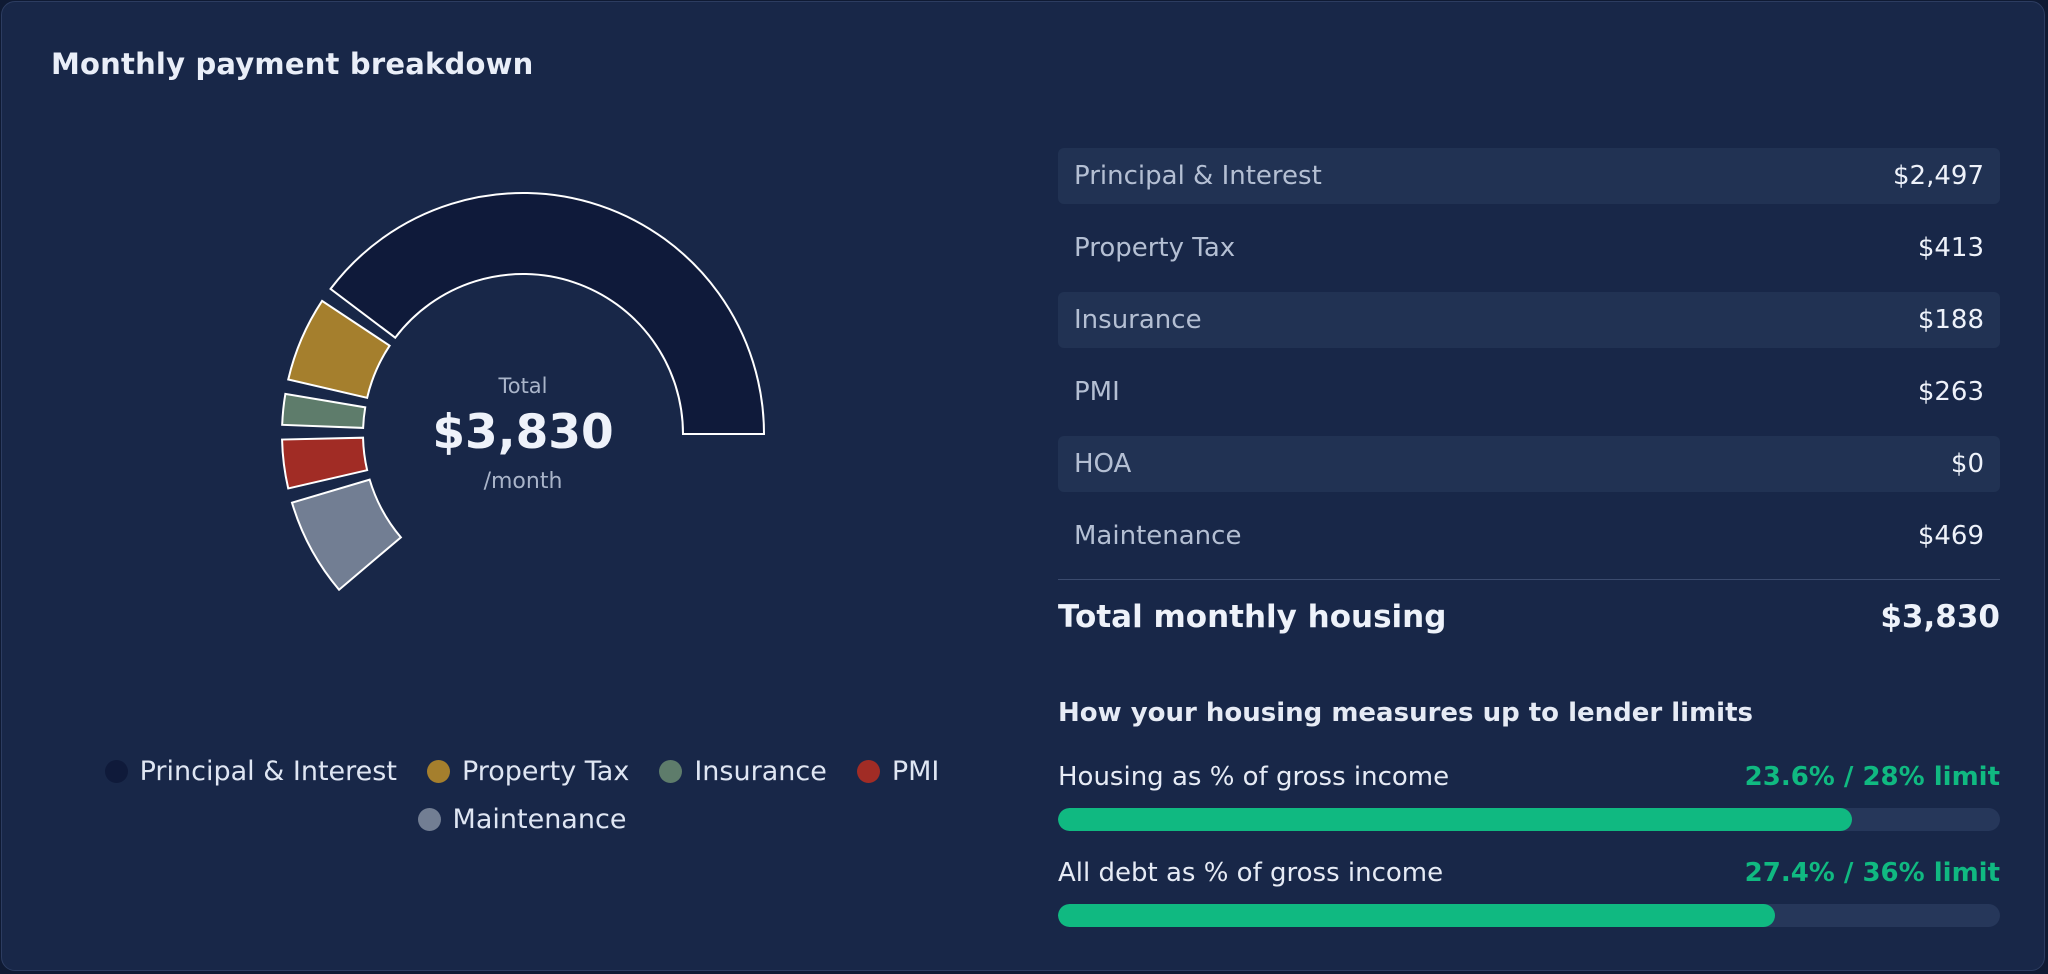 Image resolution: width=2048 pixels, height=974 pixels. What do you see at coordinates (1158, 536) in the screenshot?
I see `row-label: Maintenance` at bounding box center [1158, 536].